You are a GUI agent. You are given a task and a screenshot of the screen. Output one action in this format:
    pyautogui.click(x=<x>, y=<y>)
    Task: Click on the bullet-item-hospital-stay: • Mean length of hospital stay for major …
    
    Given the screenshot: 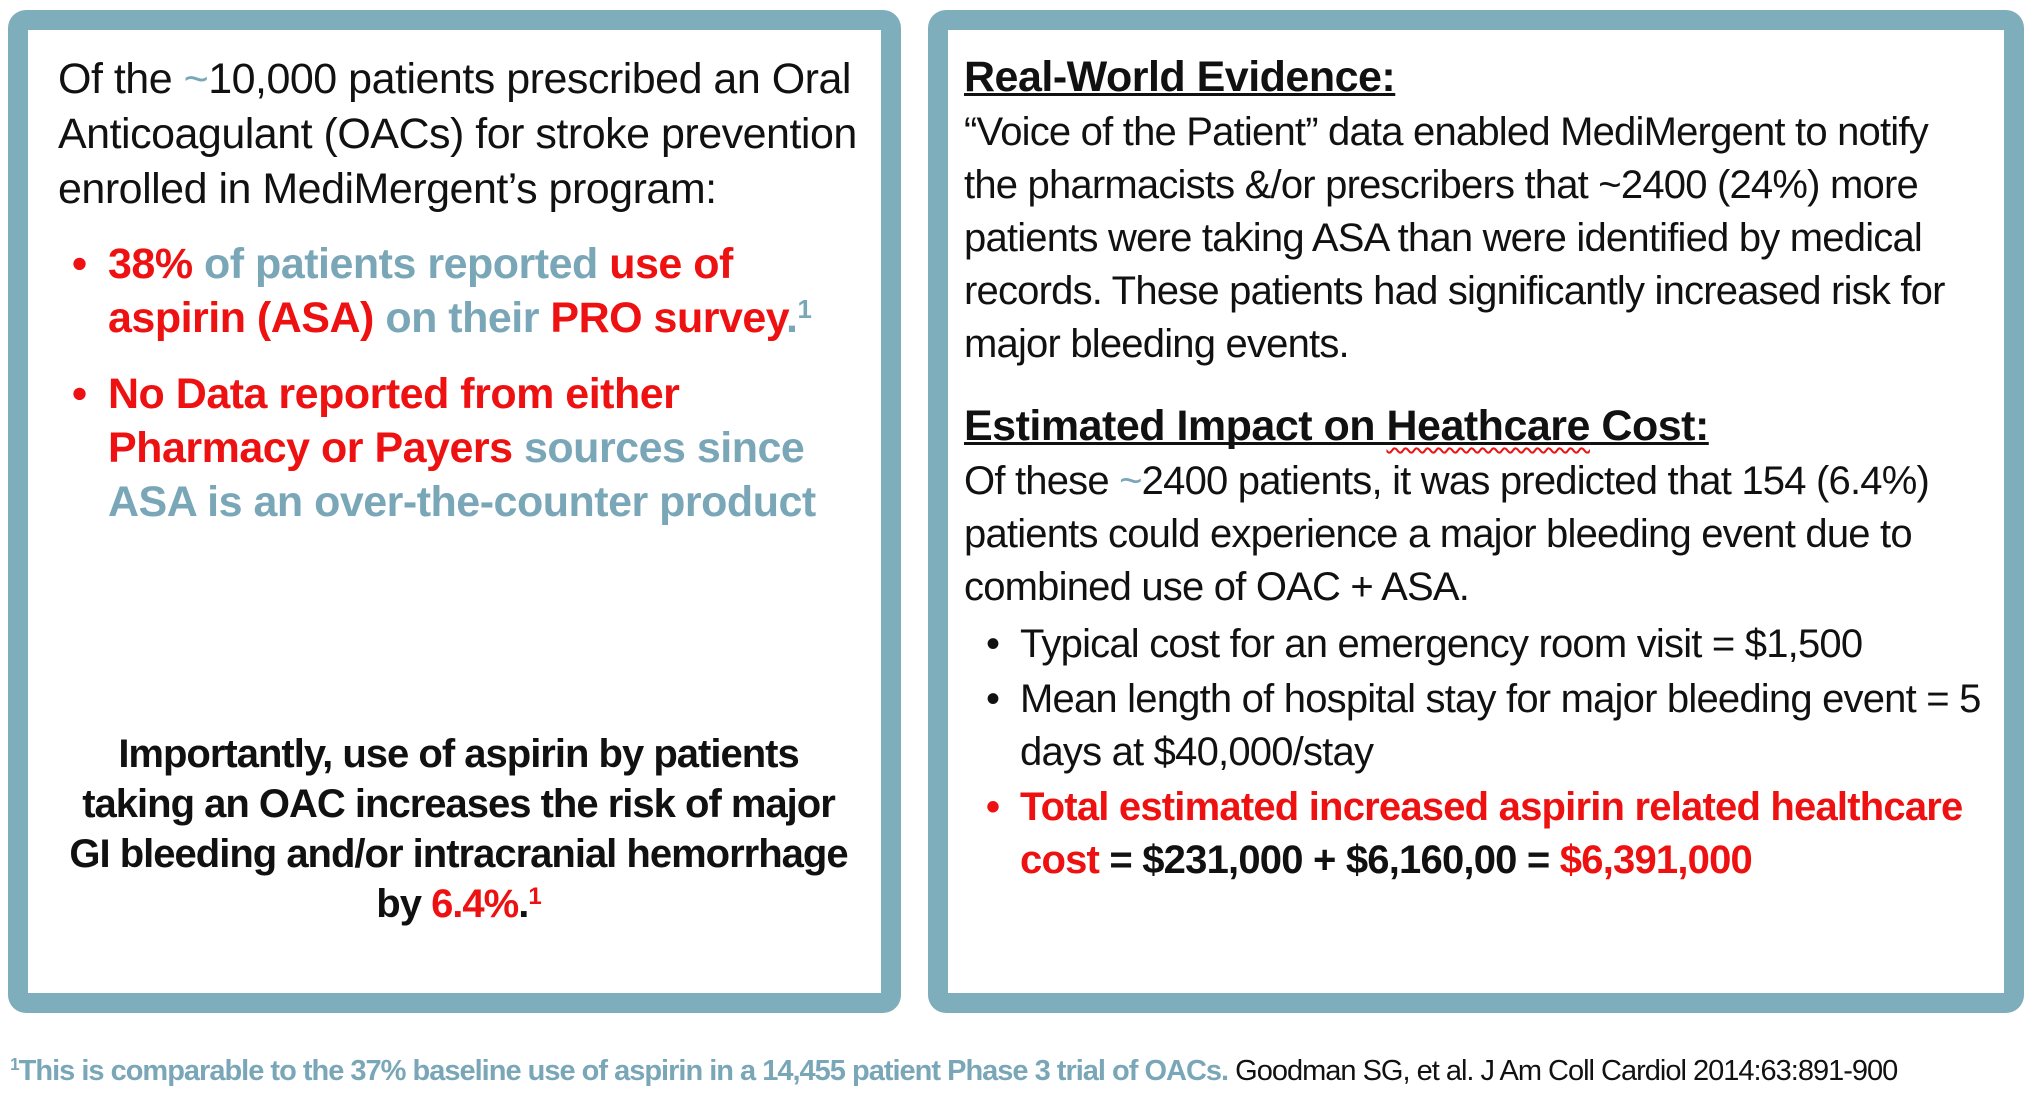 What is the action you would take?
    pyautogui.click(x=1485, y=726)
    